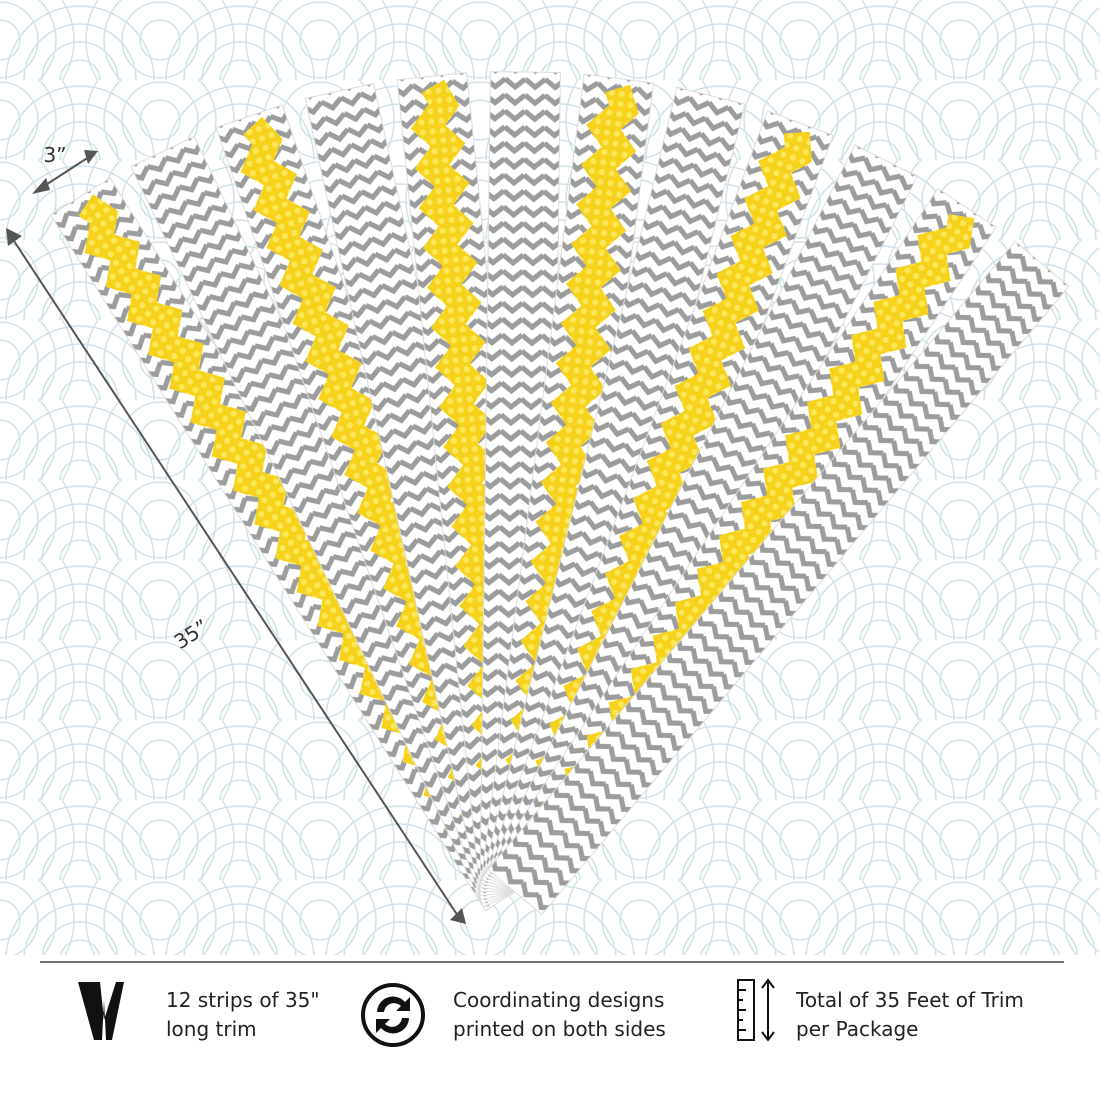 The height and width of the screenshot is (1100, 1100). I want to click on feature-text: per Package, so click(857, 1029).